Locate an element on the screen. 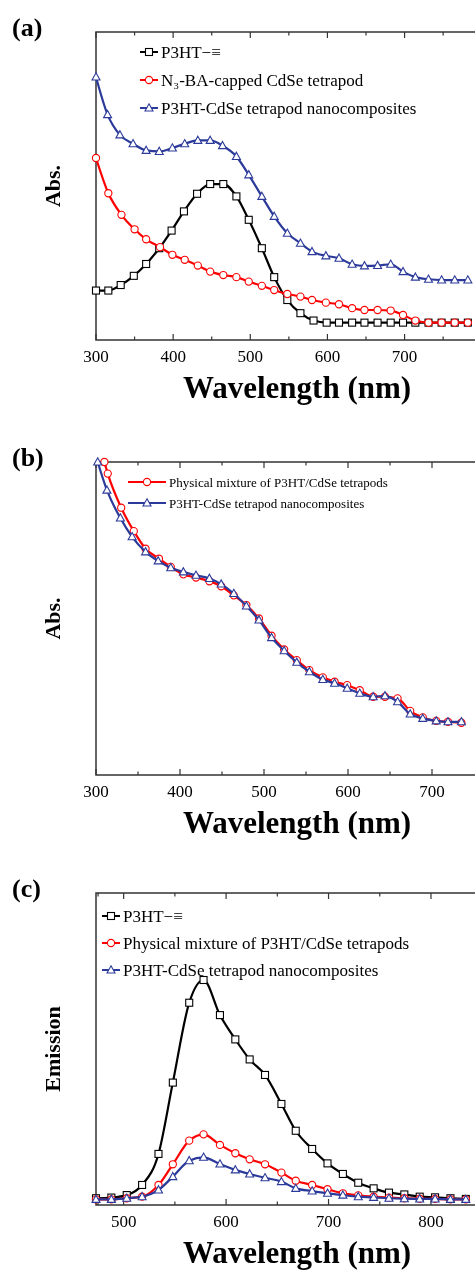 This screenshot has height=1275, width=475. chart-title: (b) is located at coordinates (28, 457).